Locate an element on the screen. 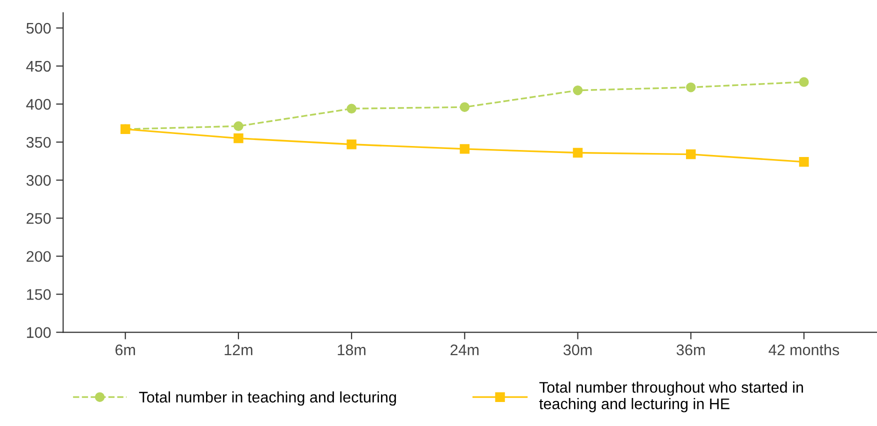 The height and width of the screenshot is (426, 877). y-tick-label: 200 is located at coordinates (38, 256).